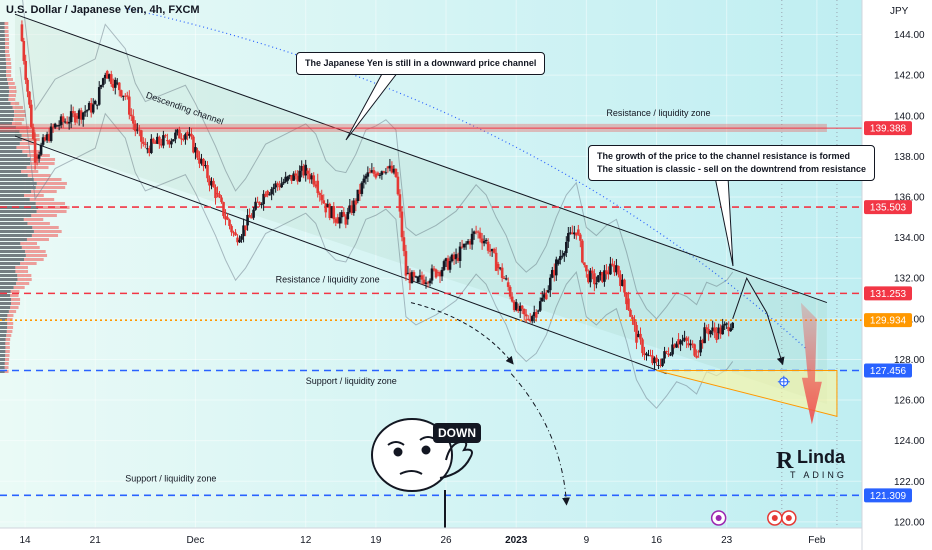 The width and height of the screenshot is (932, 550). Describe the element at coordinates (462, 333) in the screenshot. I see `dashed-arrow` at that location.